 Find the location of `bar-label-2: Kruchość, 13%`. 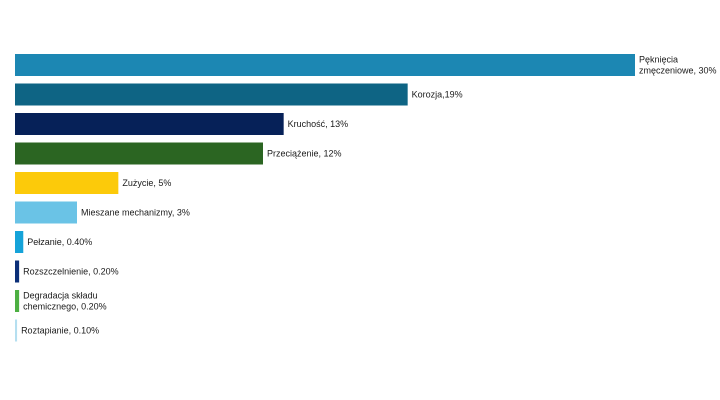

bar-label-2: Kruchość, 13% is located at coordinates (318, 124).